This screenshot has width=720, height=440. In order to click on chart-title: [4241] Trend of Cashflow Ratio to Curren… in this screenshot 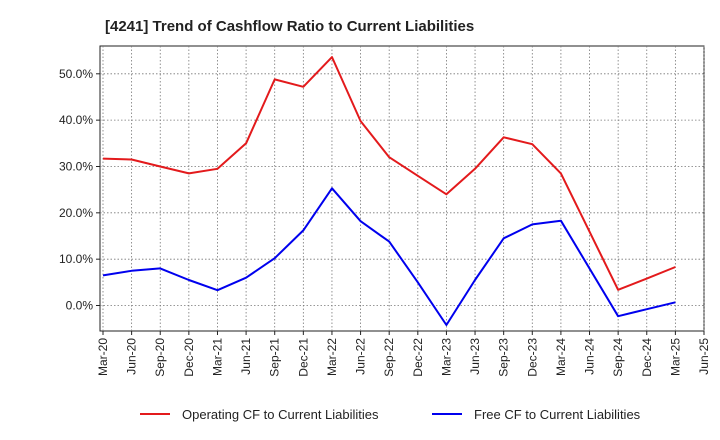, I will do `click(289, 26)`.